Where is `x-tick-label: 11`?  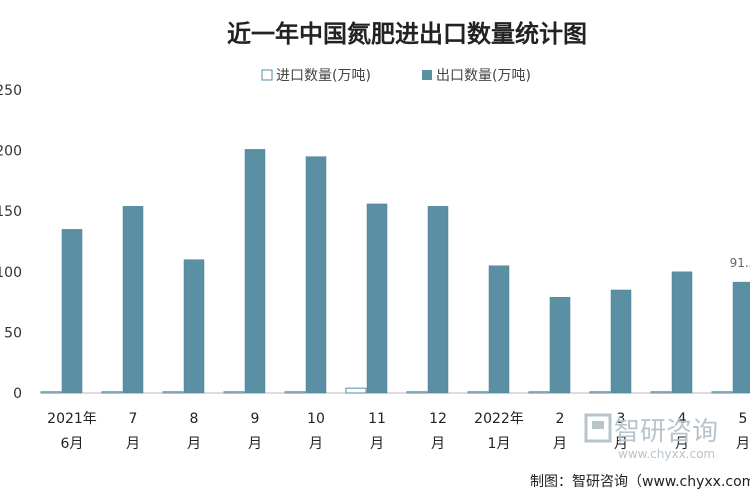
x-tick-label: 11 is located at coordinates (377, 419).